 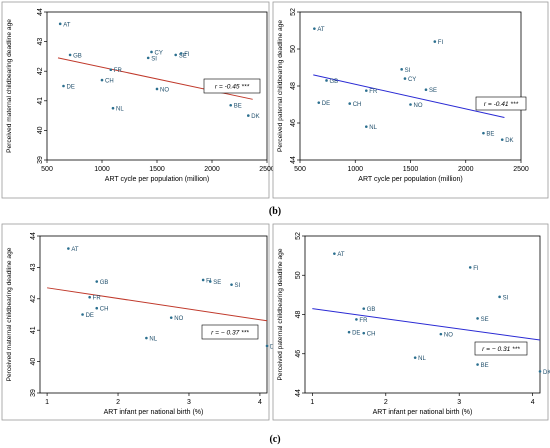 What do you see at coordinates (157, 304) in the screenshot?
I see `chart-3-fit-line` at bounding box center [157, 304].